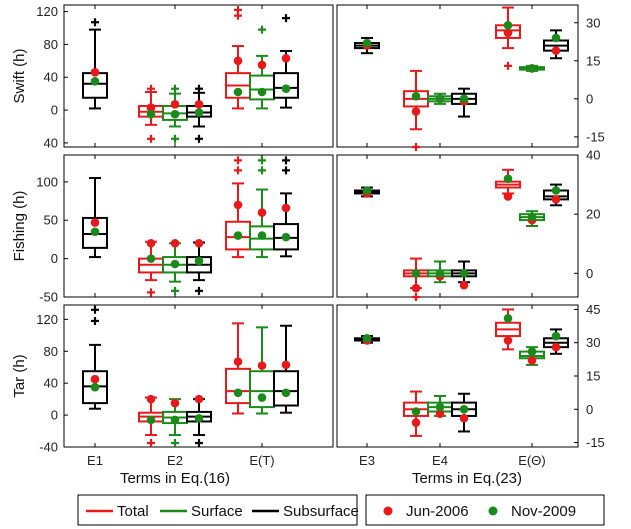 The image size is (631, 529). I want to click on panel-1-left: 120 80 40 0 40 Swift (h), so click(172, 77).